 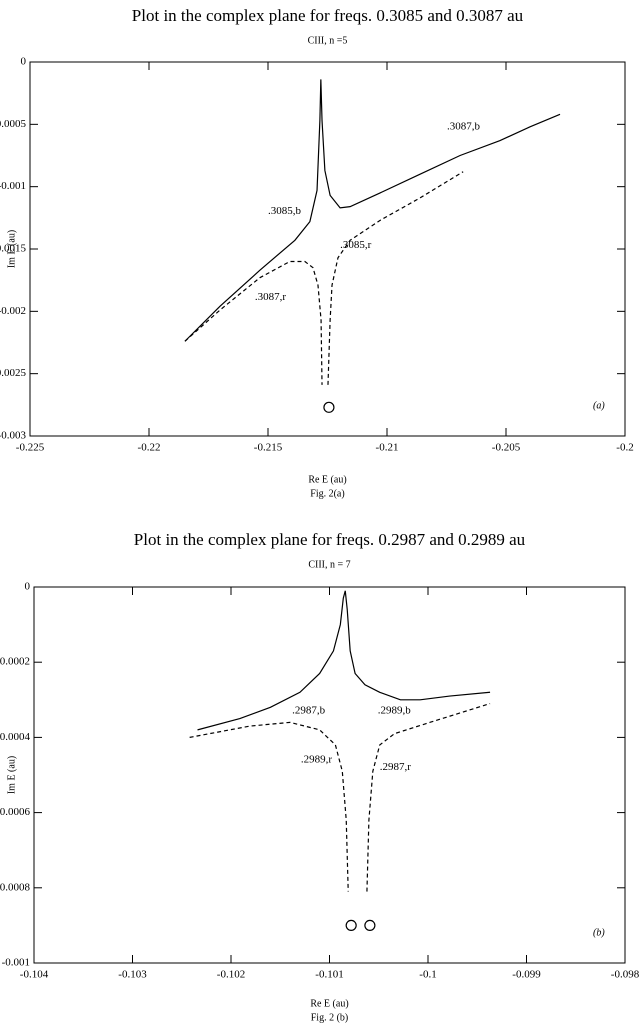 What do you see at coordinates (13, 373) in the screenshot?
I see `y-tick-label: -0.0025` at bounding box center [13, 373].